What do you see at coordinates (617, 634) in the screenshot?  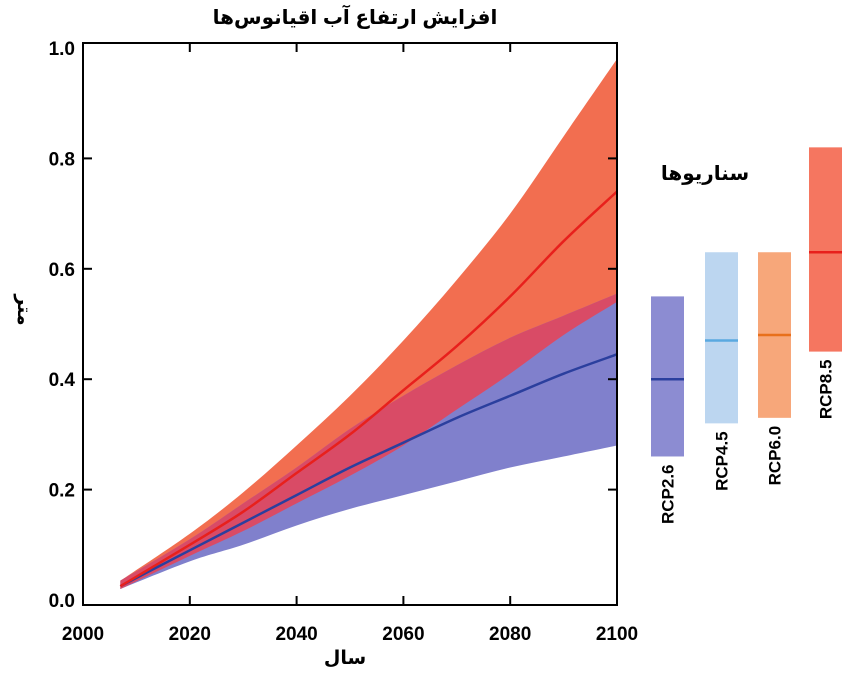 I see `x-tick-label: 2100` at bounding box center [617, 634].